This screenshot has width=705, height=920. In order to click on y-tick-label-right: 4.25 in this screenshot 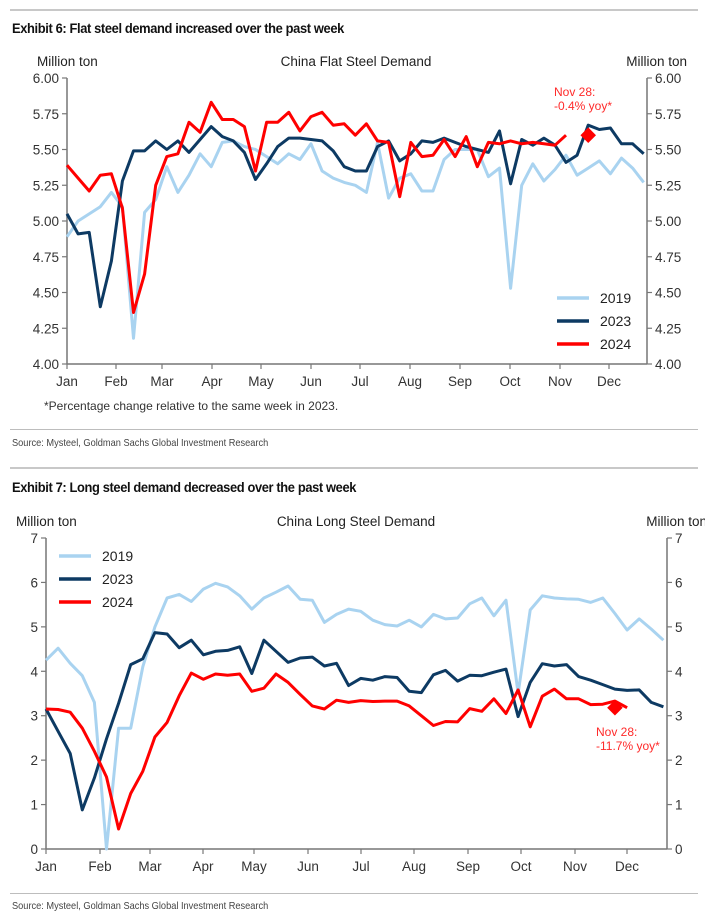, I will do `click(668, 328)`.